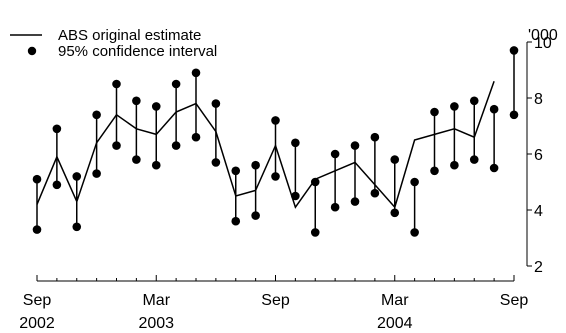 The image size is (566, 333). I want to click on legend-dot-swatch, so click(32, 51).